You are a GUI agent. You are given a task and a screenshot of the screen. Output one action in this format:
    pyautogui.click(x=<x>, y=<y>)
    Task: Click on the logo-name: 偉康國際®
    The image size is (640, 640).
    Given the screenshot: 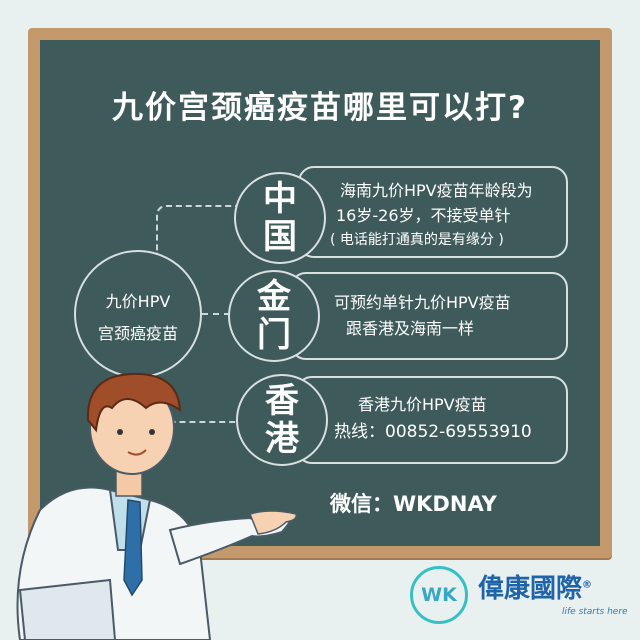 What is the action you would take?
    pyautogui.click(x=535, y=586)
    